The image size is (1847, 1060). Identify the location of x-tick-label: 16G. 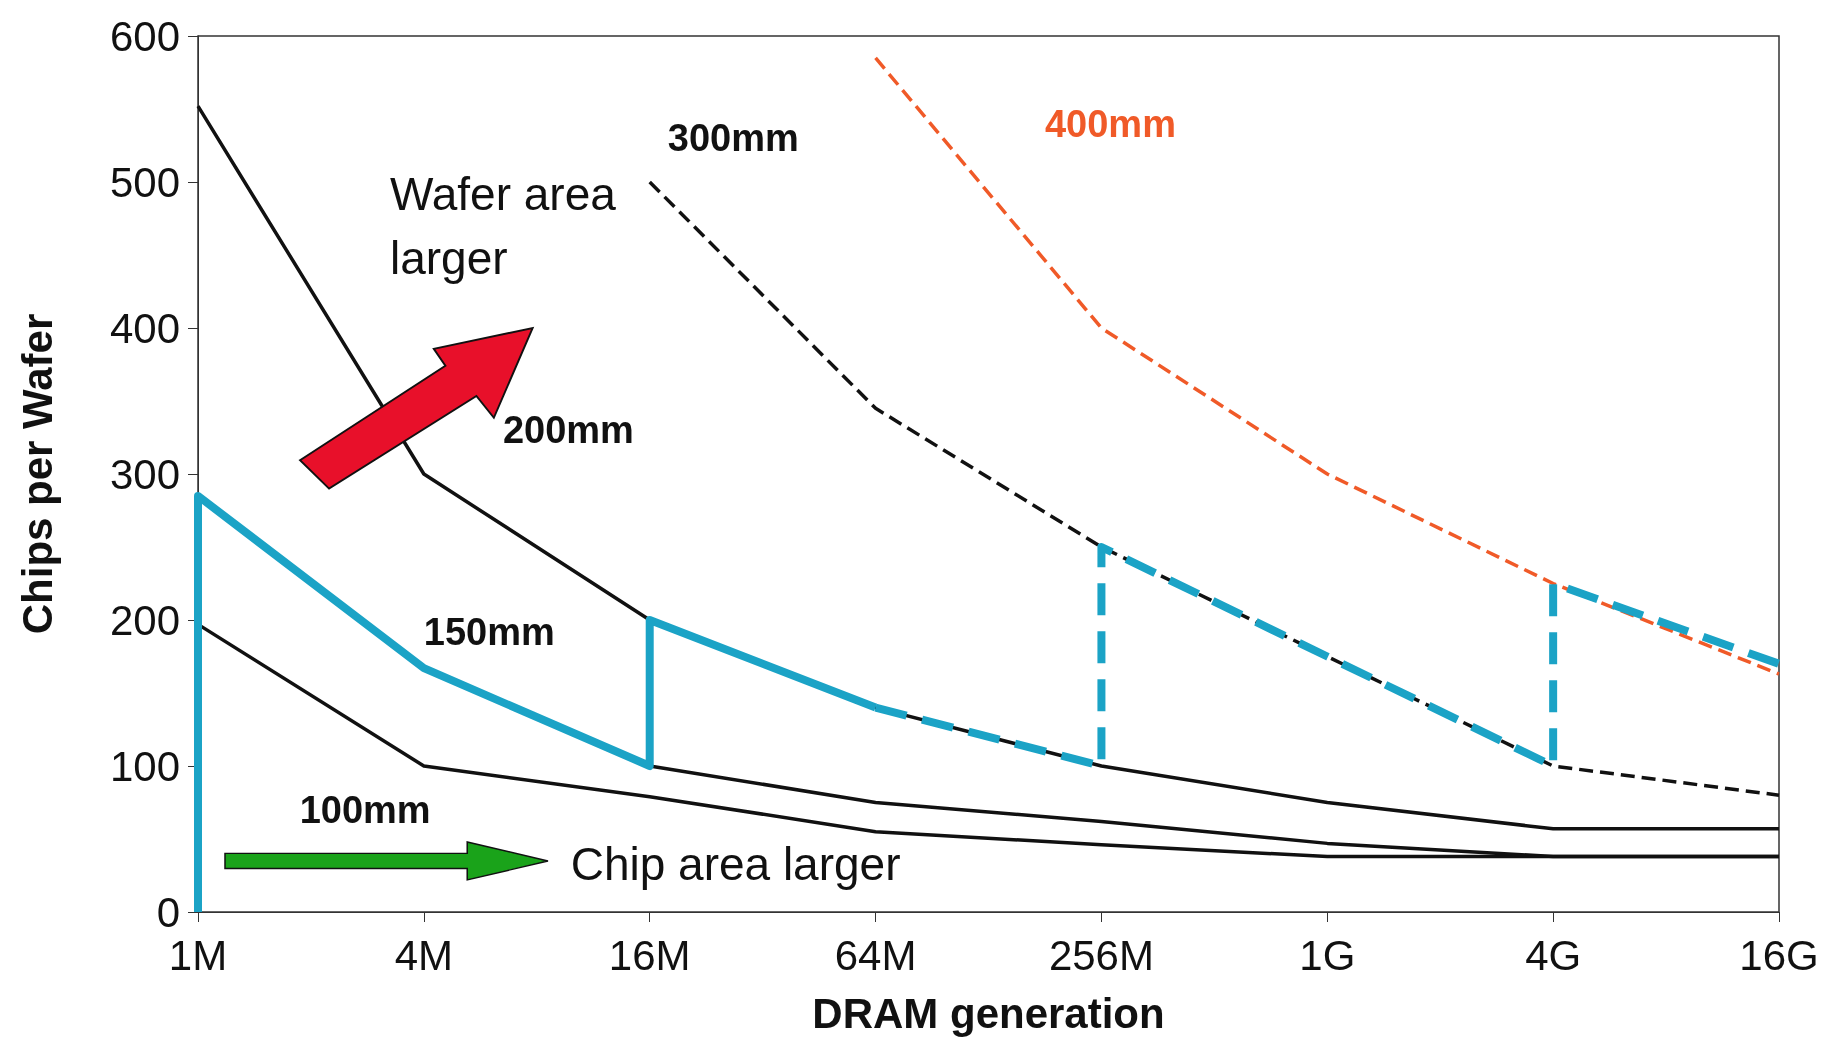
(1779, 955).